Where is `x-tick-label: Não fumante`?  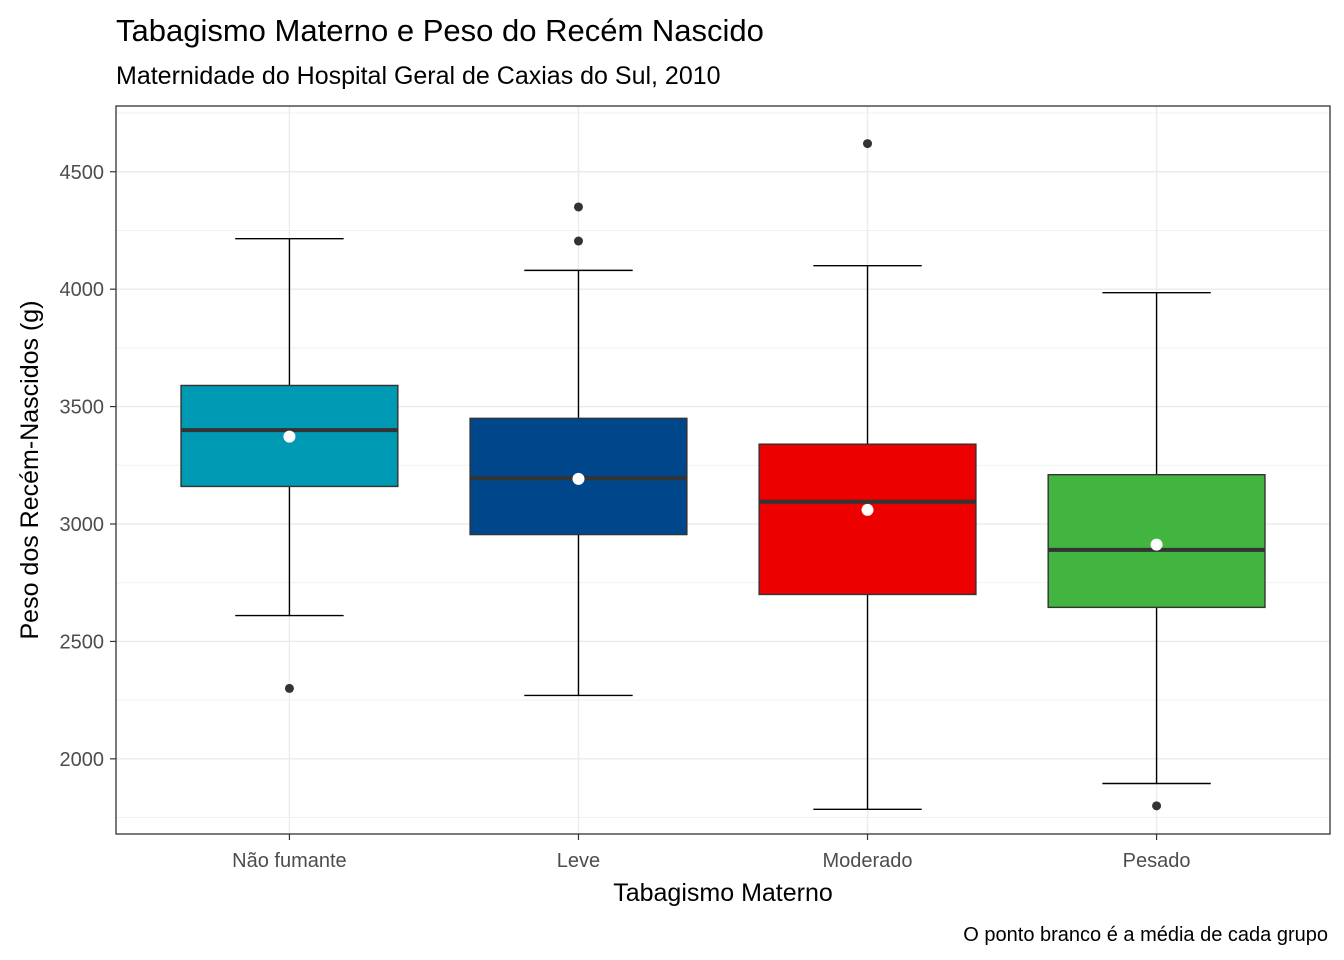
x-tick-label: Não fumante is located at coordinates (289, 861).